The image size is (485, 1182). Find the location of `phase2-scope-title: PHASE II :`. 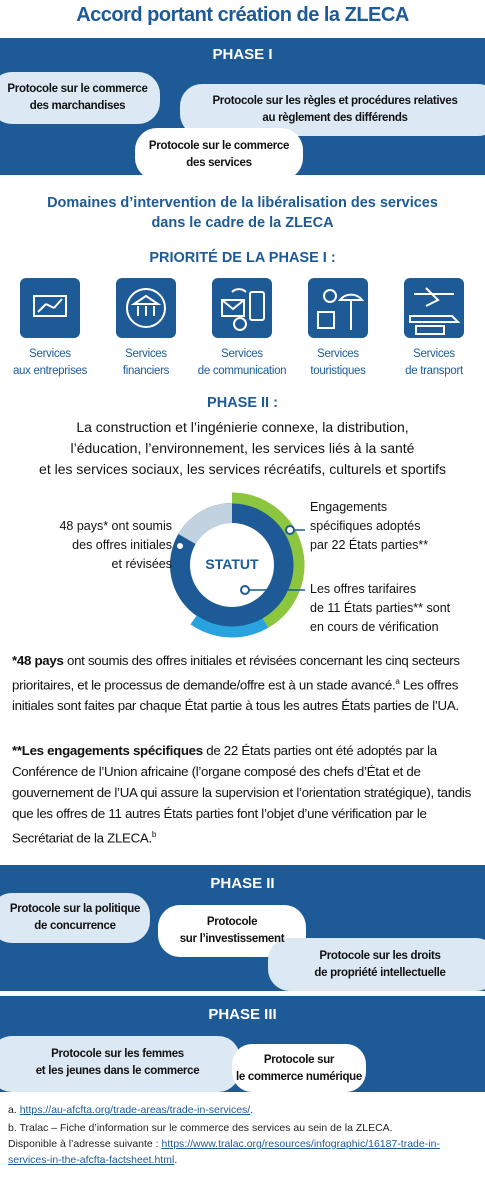

phase2-scope-title: PHASE II : is located at coordinates (242, 403).